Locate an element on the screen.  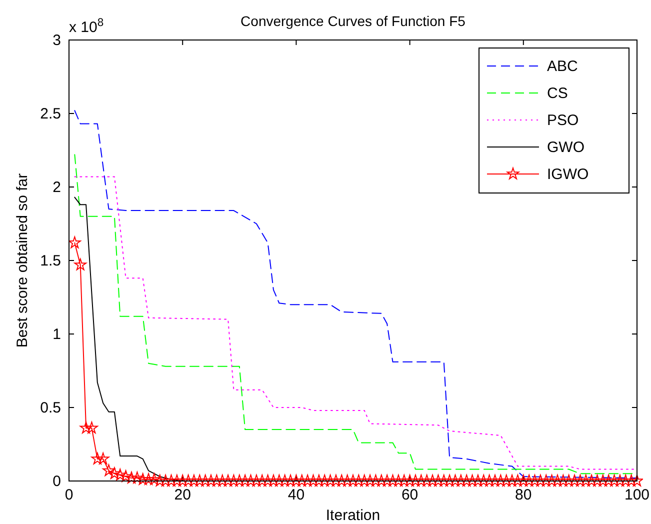
x-tick-label: 40 is located at coordinates (296, 495).